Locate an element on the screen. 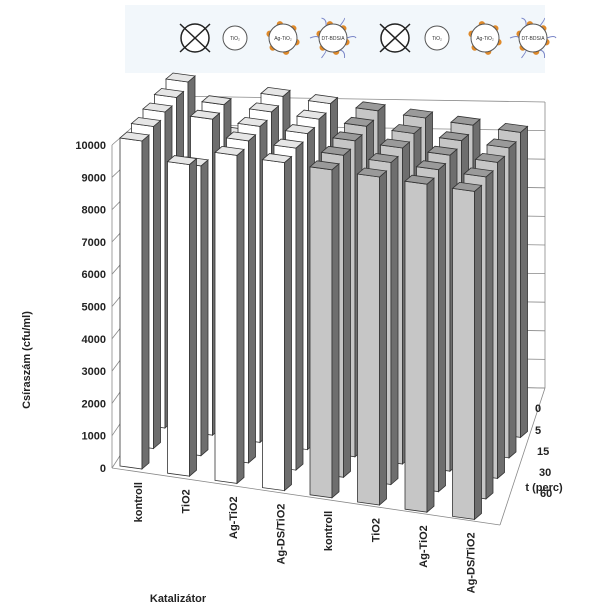  x-category-label: Ag-TiO2 is located at coordinates (234, 517).